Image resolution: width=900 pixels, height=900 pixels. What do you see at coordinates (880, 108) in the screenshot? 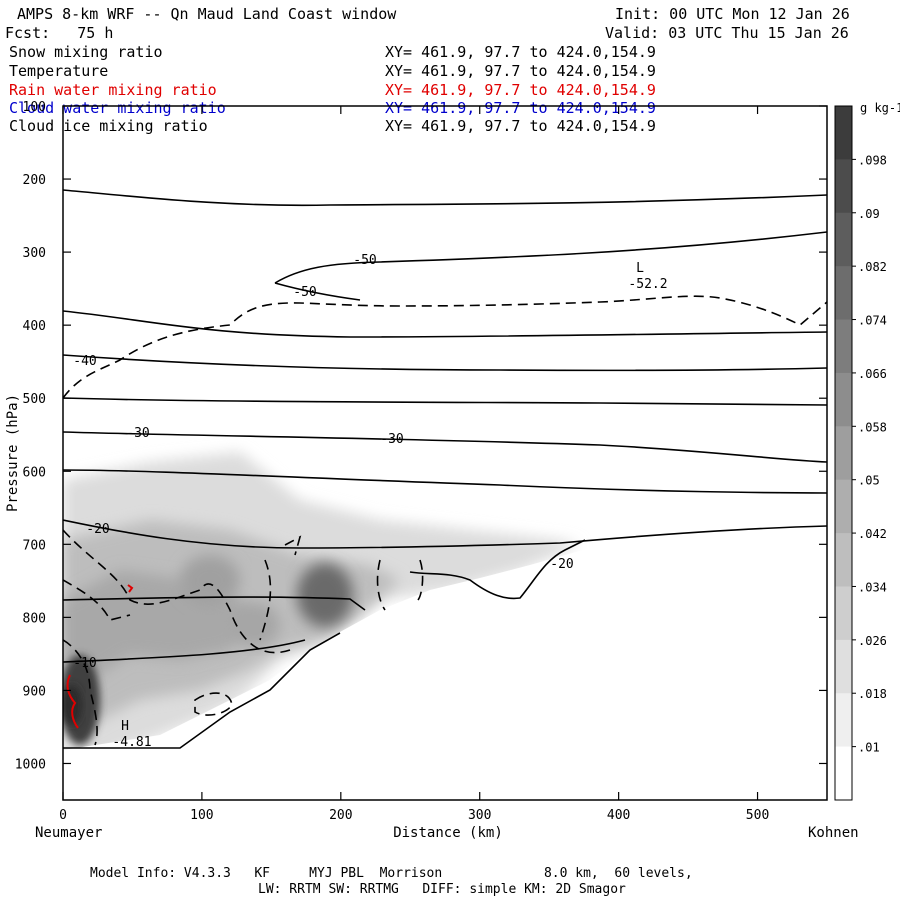
I see `colorbar-unit: g kg-1` at bounding box center [880, 108].